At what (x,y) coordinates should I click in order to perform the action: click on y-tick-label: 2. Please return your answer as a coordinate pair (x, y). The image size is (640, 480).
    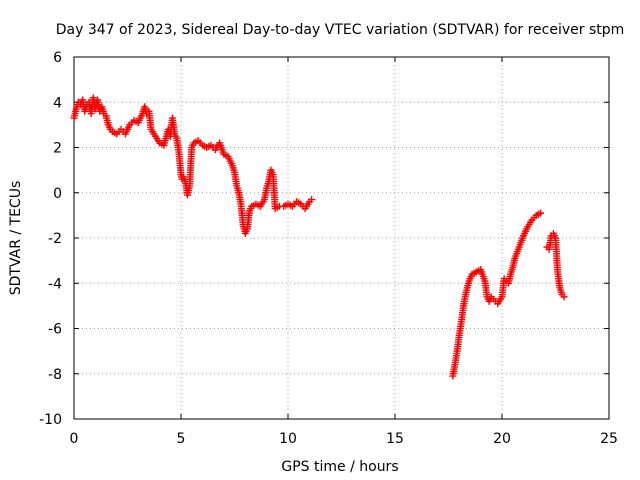
    Looking at the image, I should click on (57, 149).